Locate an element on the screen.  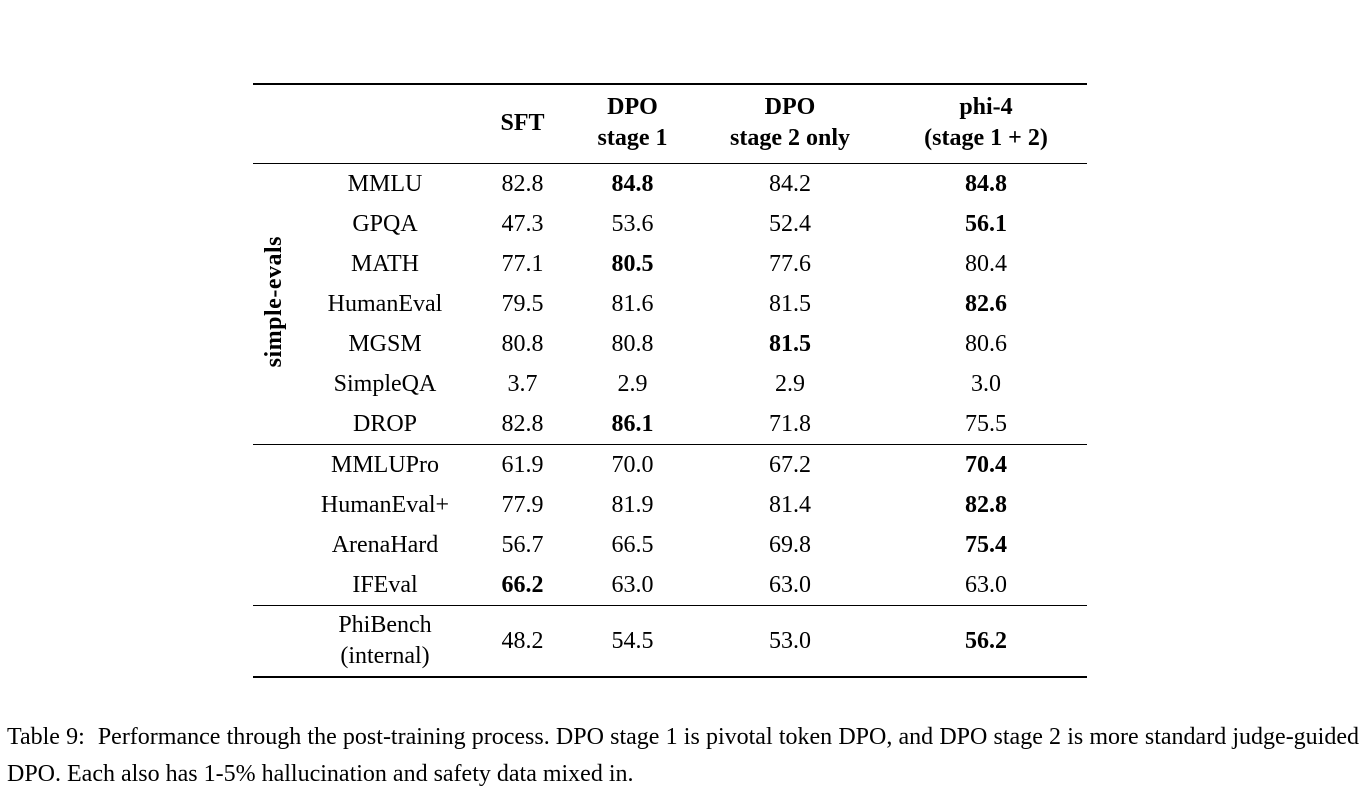
score-value: 71.8 is located at coordinates (790, 424).